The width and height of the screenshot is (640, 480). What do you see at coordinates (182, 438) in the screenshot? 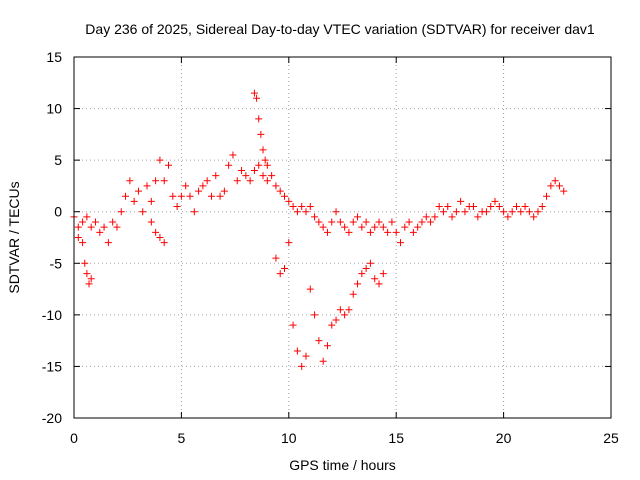
I see `x-tick-label: 5` at bounding box center [182, 438].